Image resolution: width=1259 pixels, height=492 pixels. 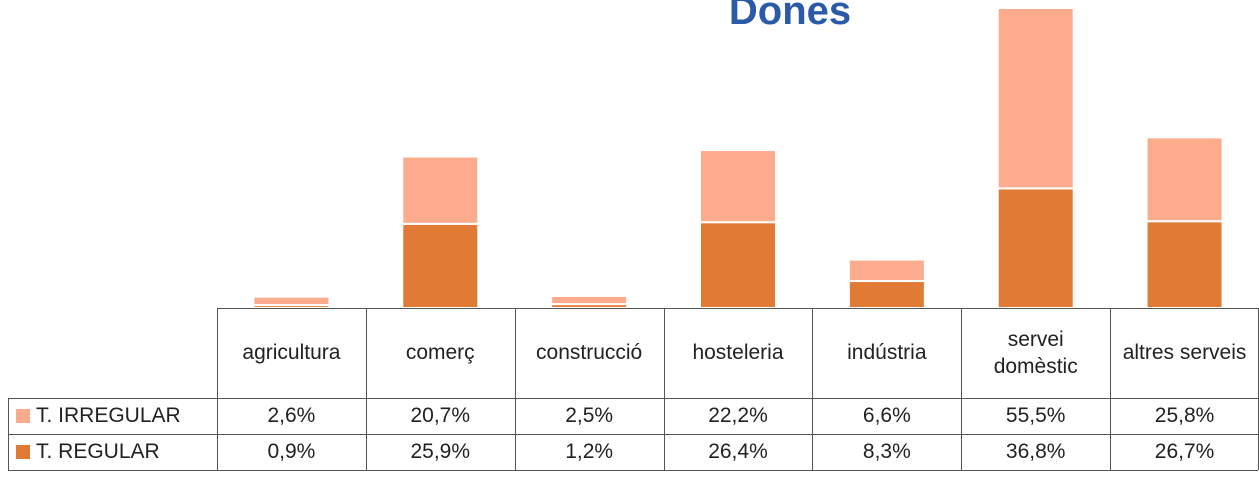 I want to click on category-text: servei domèstic, so click(x=1035, y=352).